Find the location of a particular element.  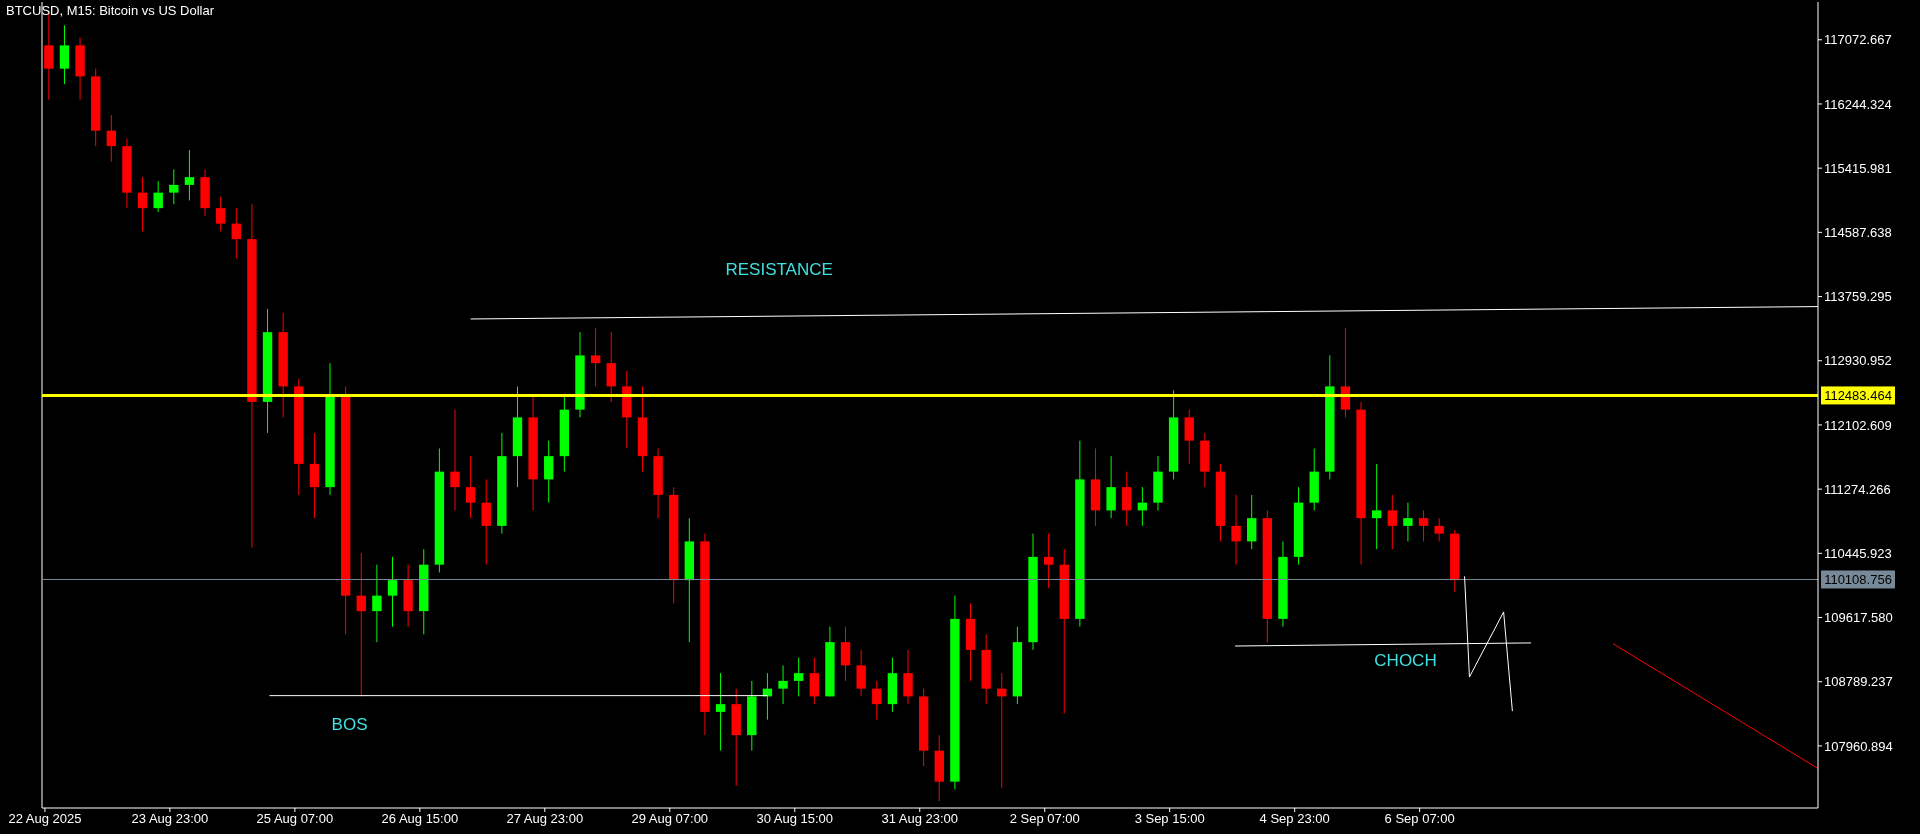

y-tick-label: 108789.237 is located at coordinates (1858, 682).